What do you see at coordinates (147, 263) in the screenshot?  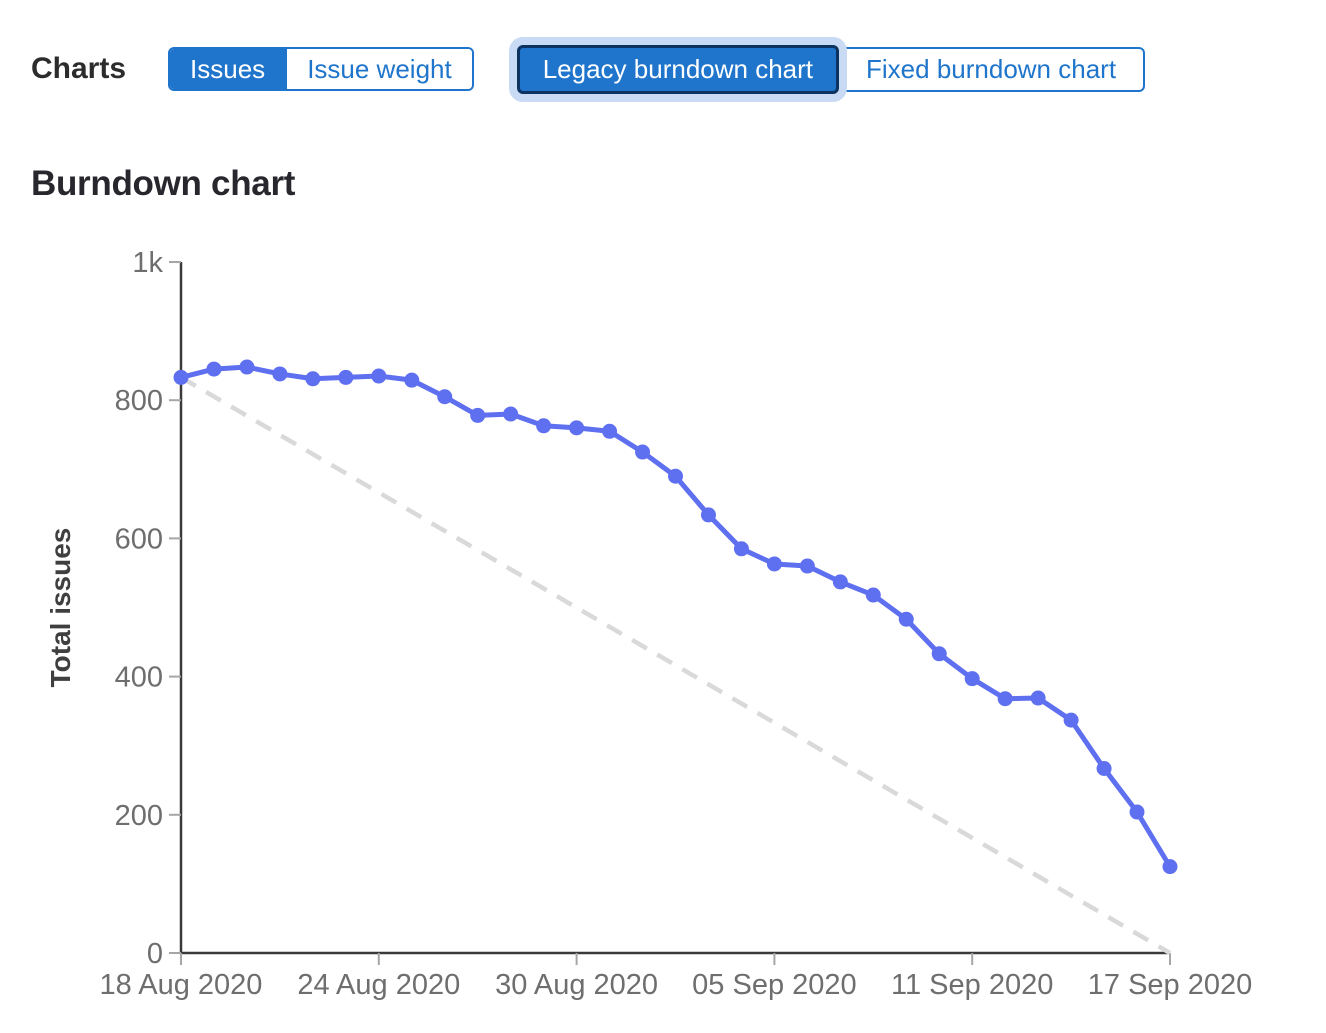 I see `y-axis-tick-label: 1k` at bounding box center [147, 263].